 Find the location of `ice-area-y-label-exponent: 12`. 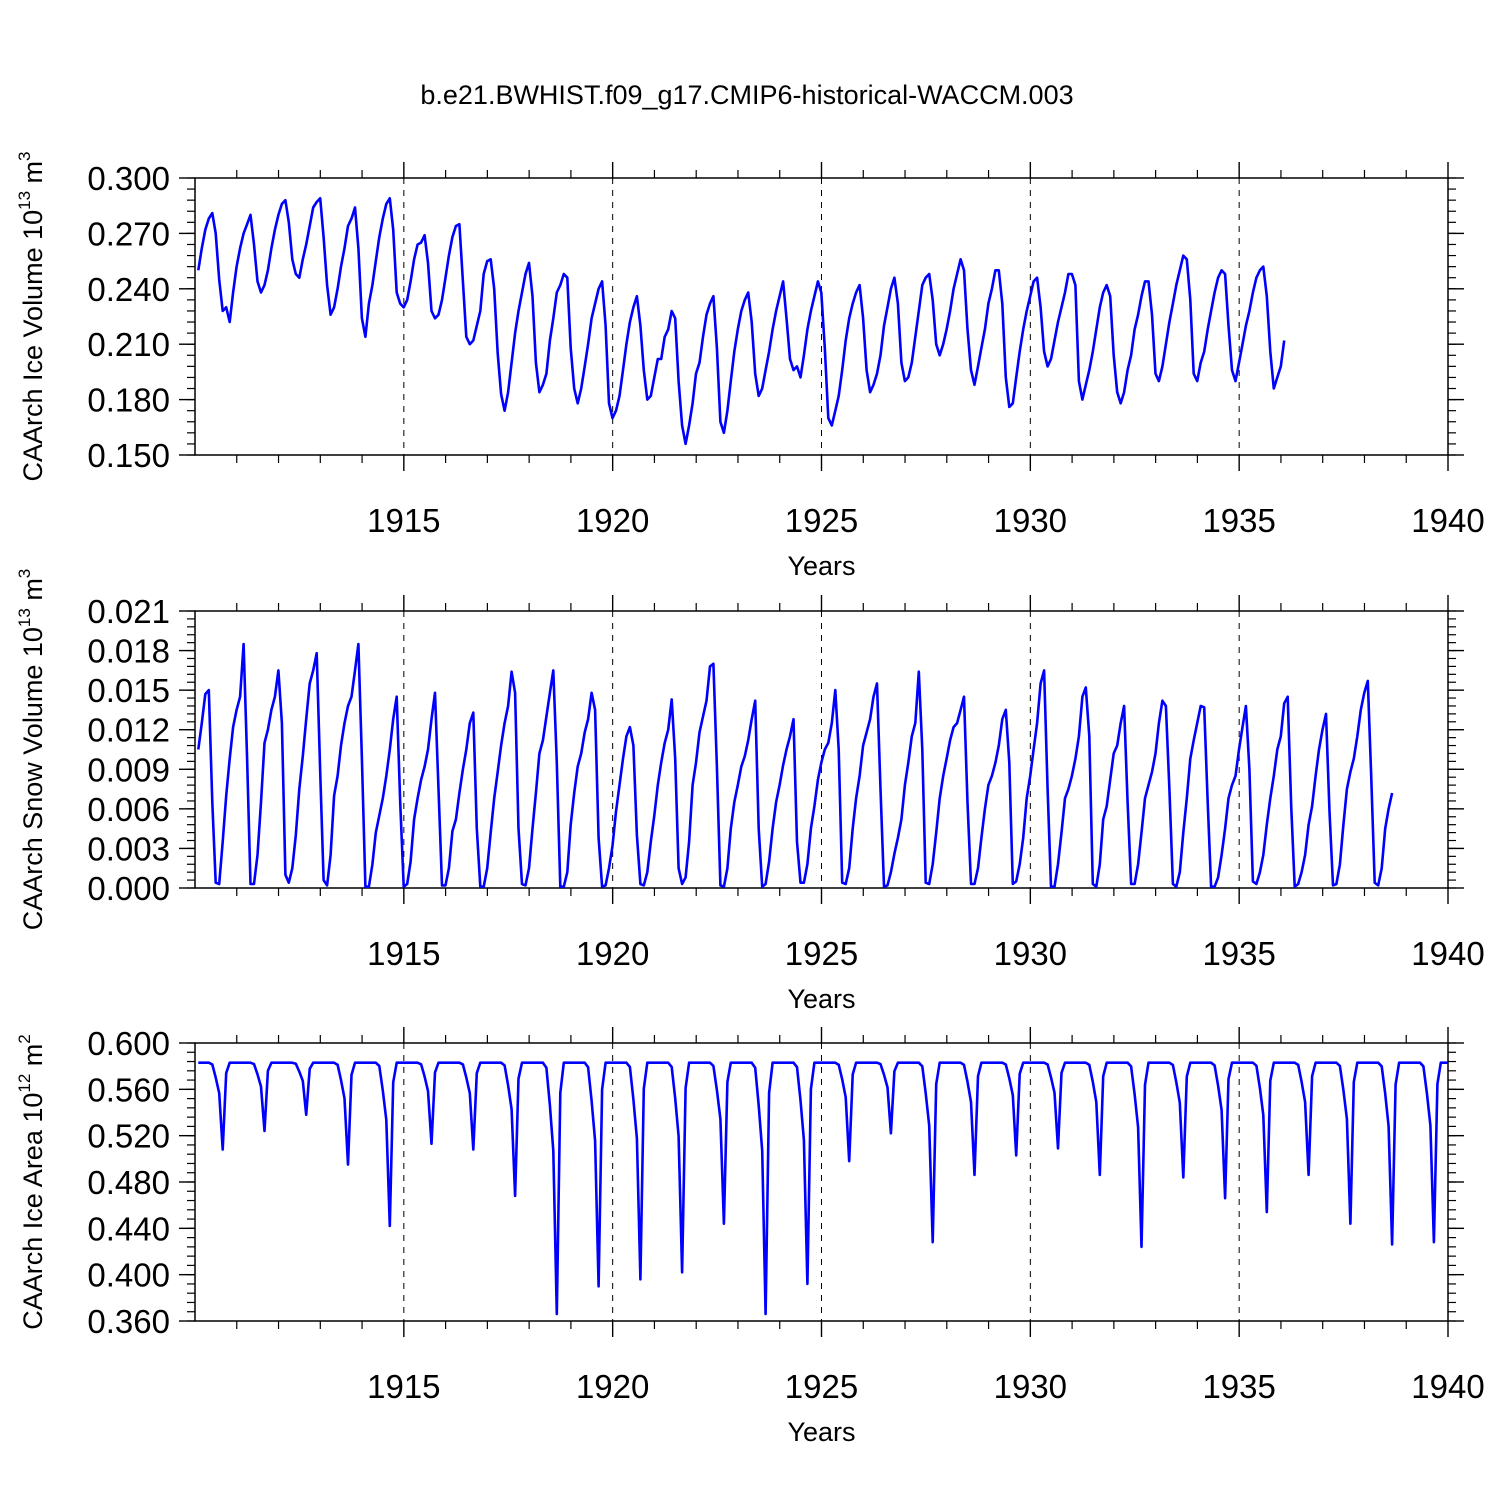

ice-area-y-label-exponent: 12 is located at coordinates (24, 1083).